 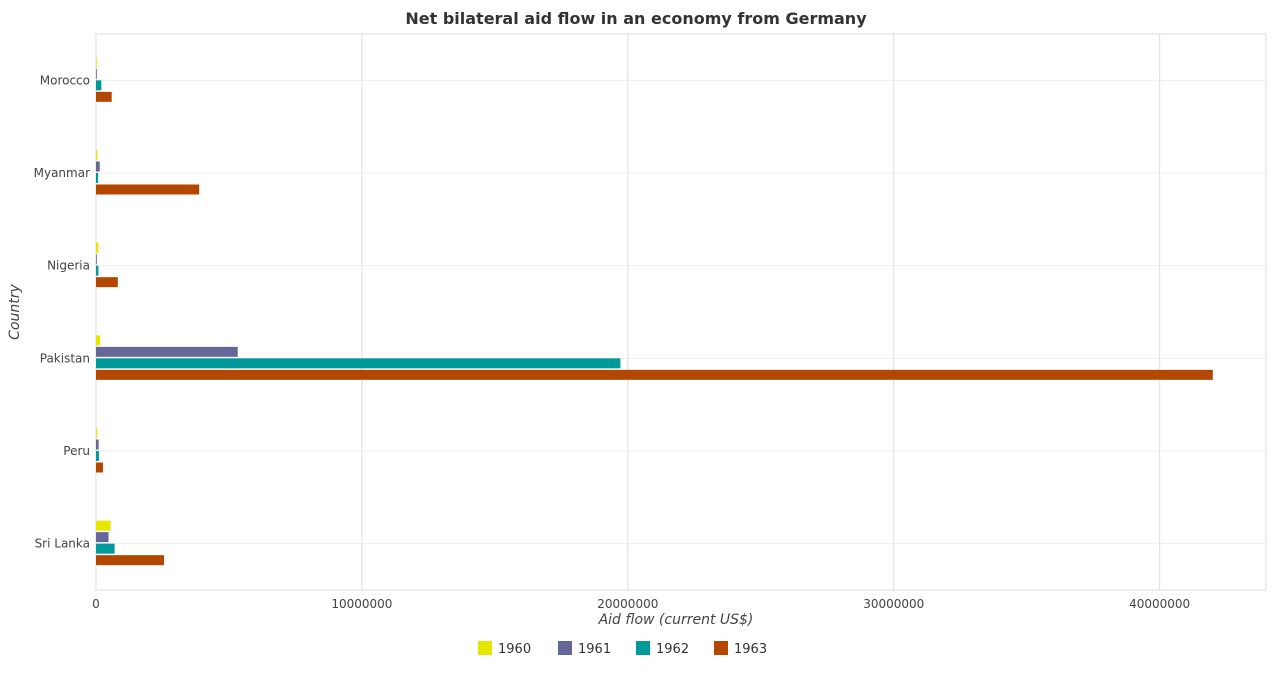 I want to click on y-tick-label: Morocco, so click(x=65, y=80).